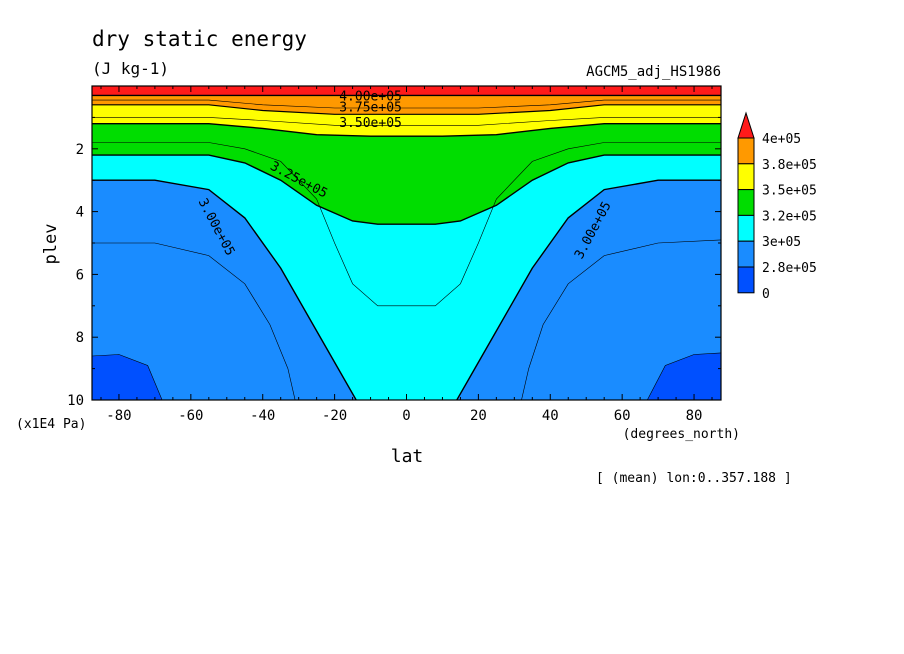 This screenshot has width=904, height=654. Describe the element at coordinates (766, 294) in the screenshot. I see `colorbar-label: 0` at that location.